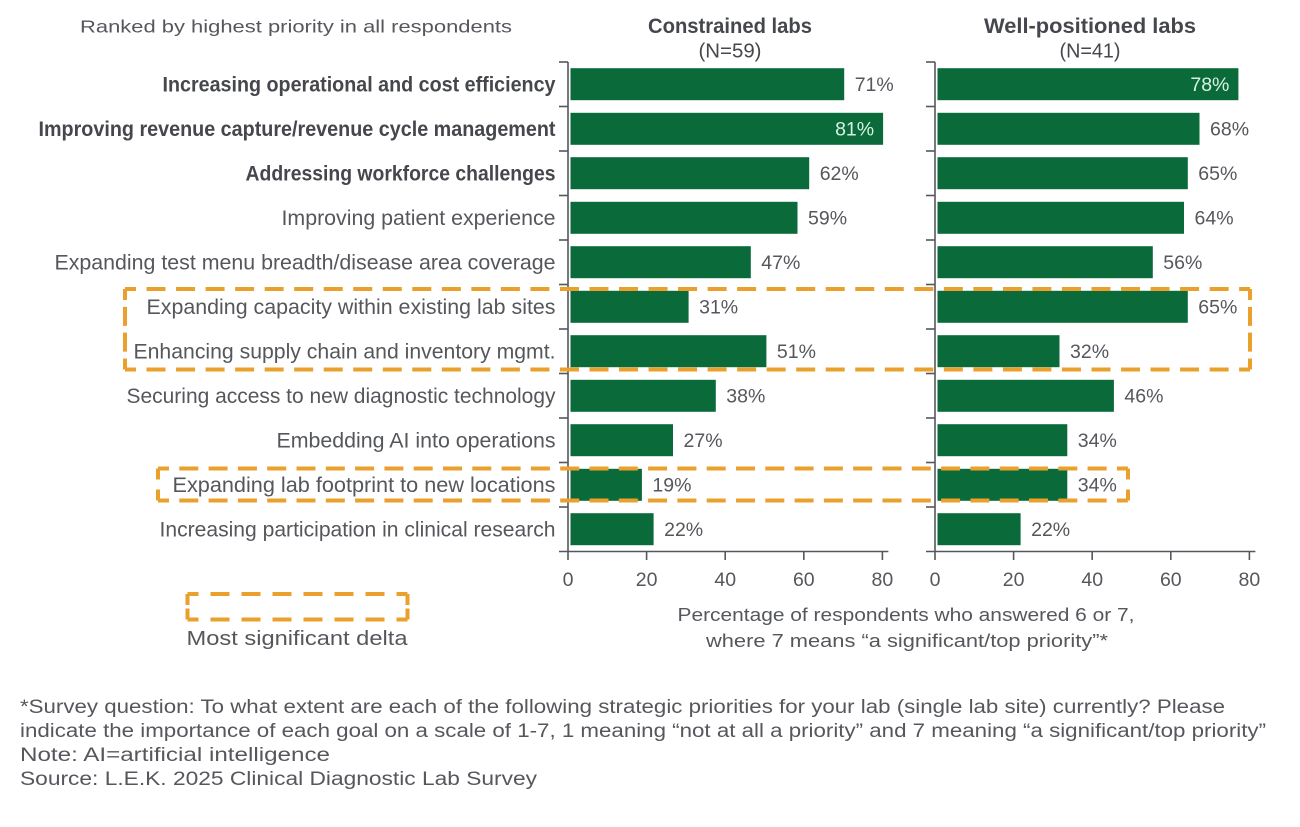  I want to click on svg-text: (N=59), so click(730, 52).